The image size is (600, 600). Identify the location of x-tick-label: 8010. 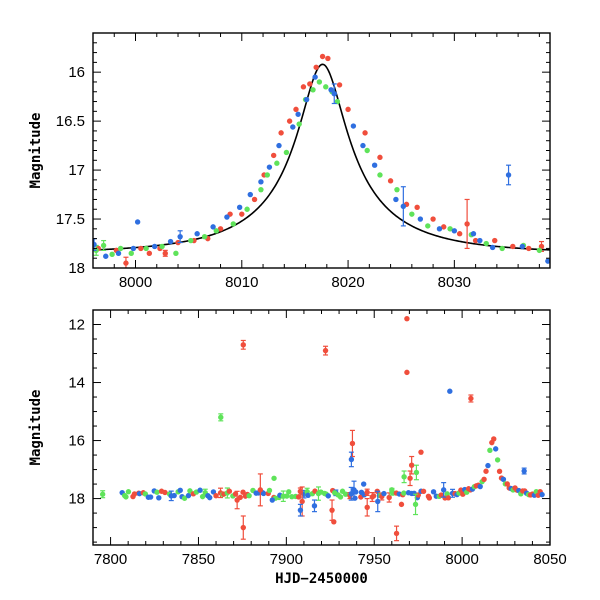
(241, 282).